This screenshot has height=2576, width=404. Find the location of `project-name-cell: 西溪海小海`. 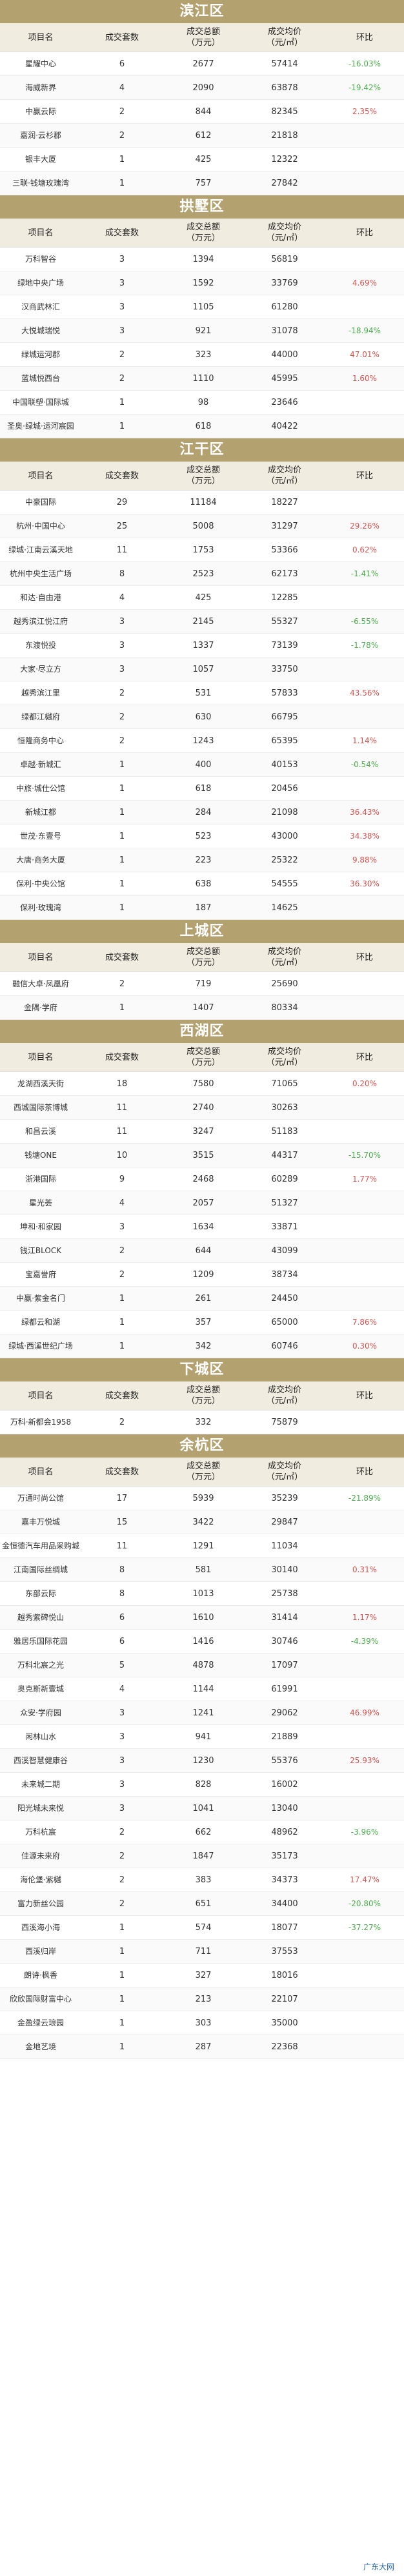

project-name-cell: 西溪海小海 is located at coordinates (40, 1927).